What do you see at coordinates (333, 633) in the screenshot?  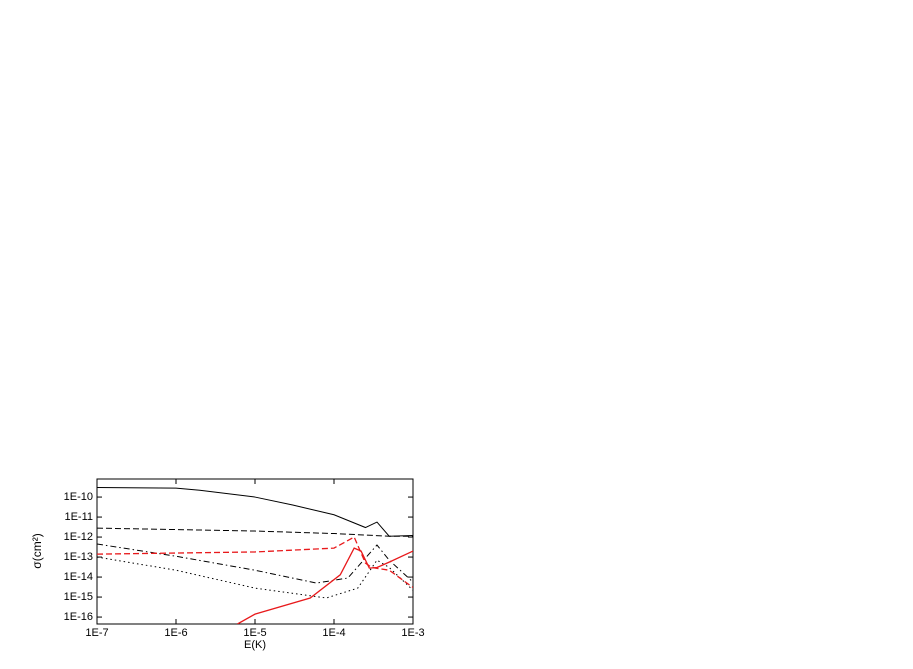 I see `x-tick-label: 1E-4` at bounding box center [333, 633].